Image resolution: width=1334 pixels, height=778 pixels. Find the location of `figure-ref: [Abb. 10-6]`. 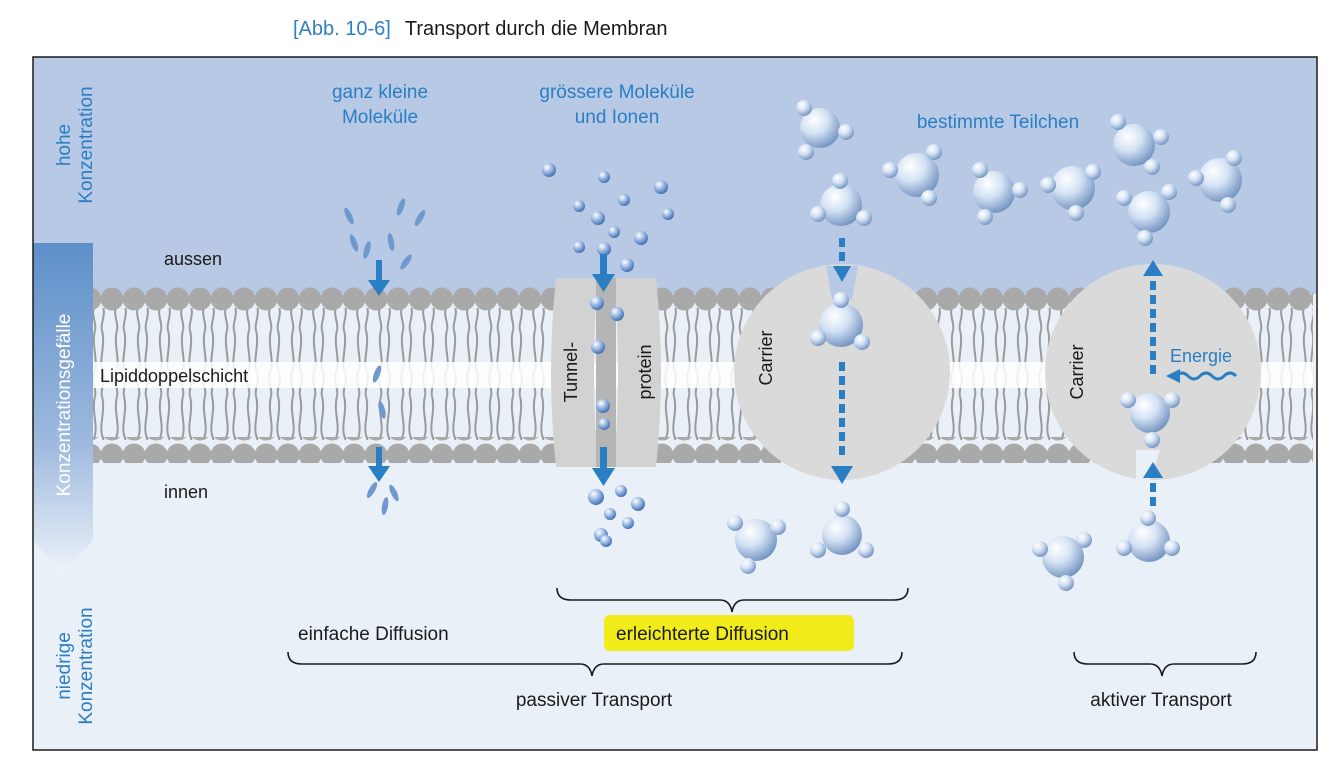

figure-ref: [Abb. 10-6] is located at coordinates (342, 29).